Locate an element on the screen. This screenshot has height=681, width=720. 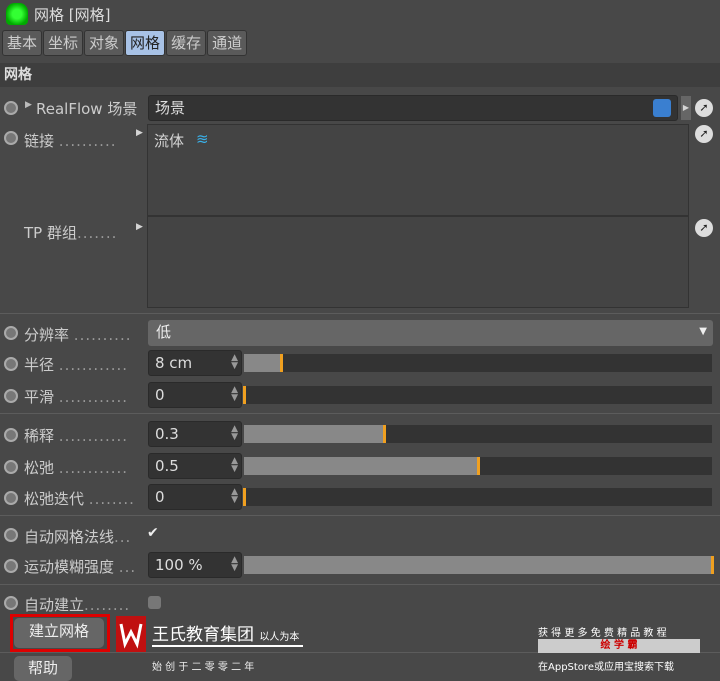
relax-slider is located at coordinates (478, 466).